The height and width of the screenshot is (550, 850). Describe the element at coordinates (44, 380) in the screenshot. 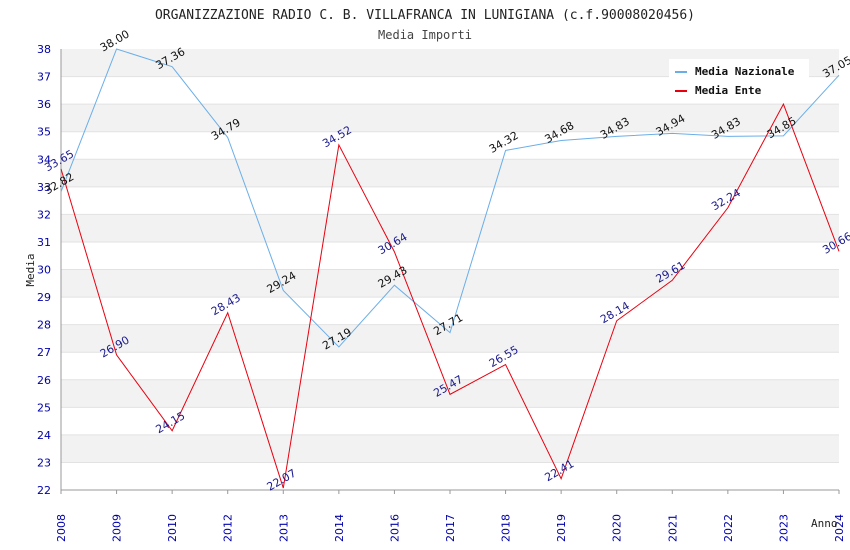

I see `y-tick-label: 26` at that location.